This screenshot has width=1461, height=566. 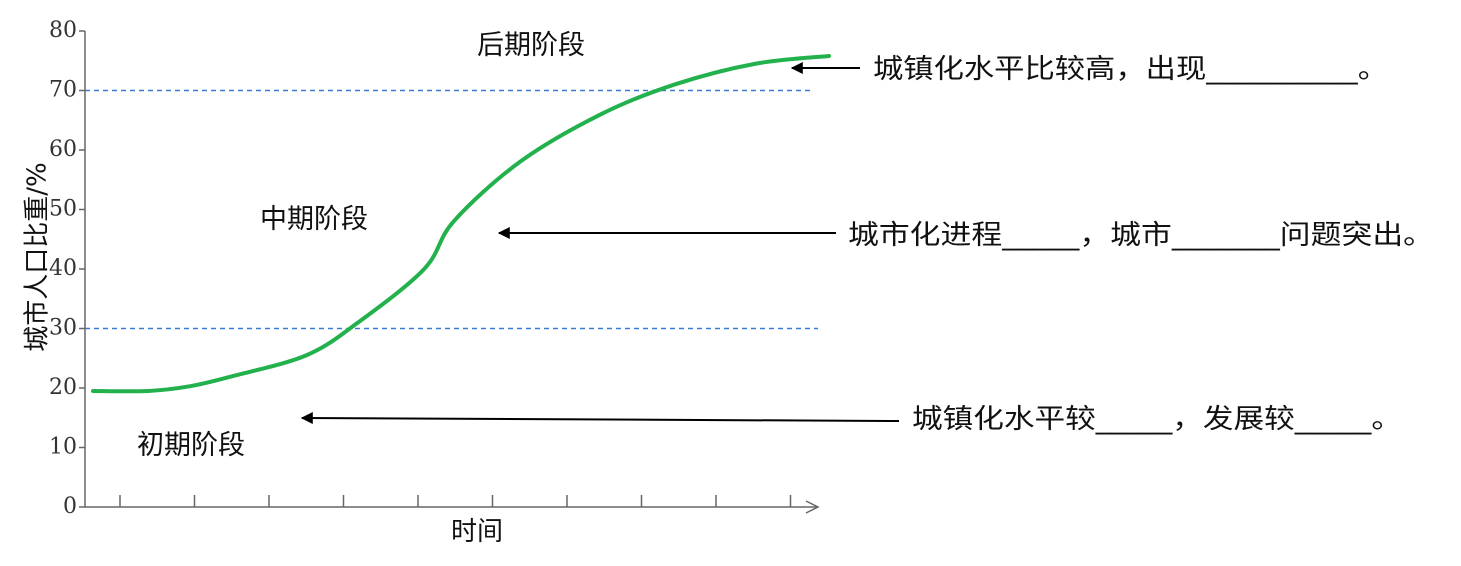 I want to click on stage-label-late: 后期阶段, so click(x=531, y=45).